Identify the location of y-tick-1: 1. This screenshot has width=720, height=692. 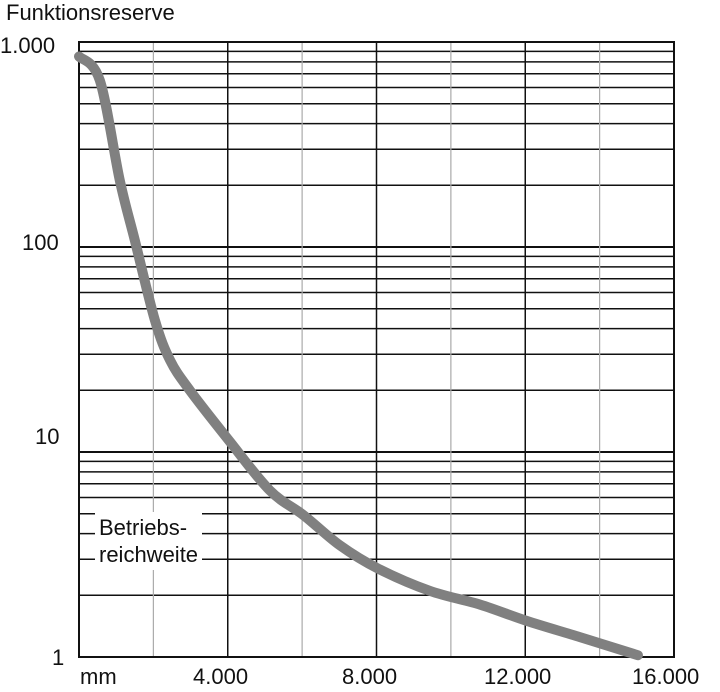
(58, 657).